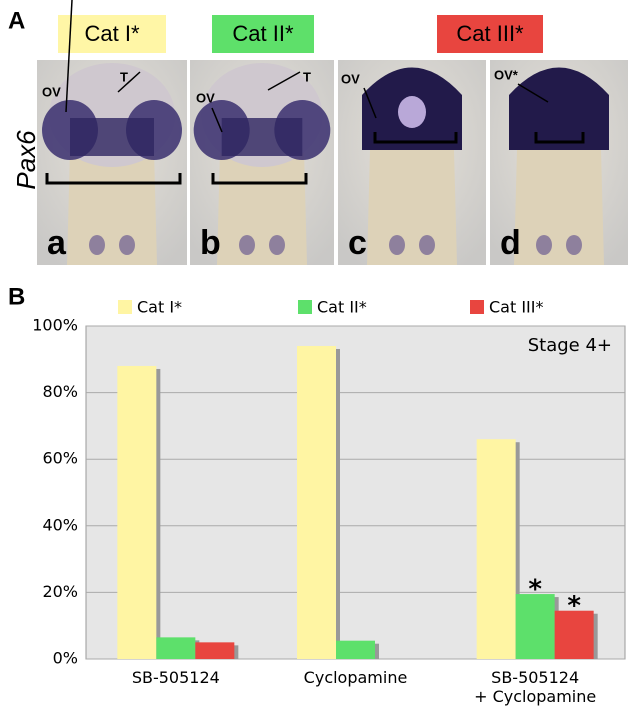 The image size is (636, 714). I want to click on pale-center, so click(412, 112).